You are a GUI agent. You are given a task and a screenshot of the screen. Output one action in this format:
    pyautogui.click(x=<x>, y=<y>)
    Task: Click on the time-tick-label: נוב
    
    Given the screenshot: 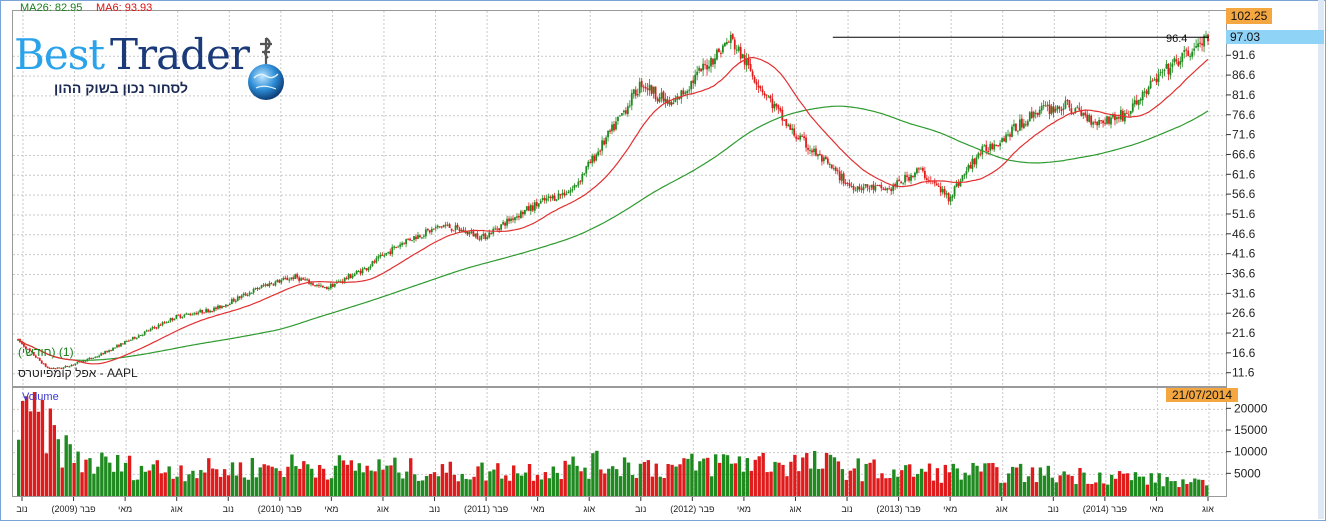 What is the action you would take?
    pyautogui.click(x=434, y=509)
    